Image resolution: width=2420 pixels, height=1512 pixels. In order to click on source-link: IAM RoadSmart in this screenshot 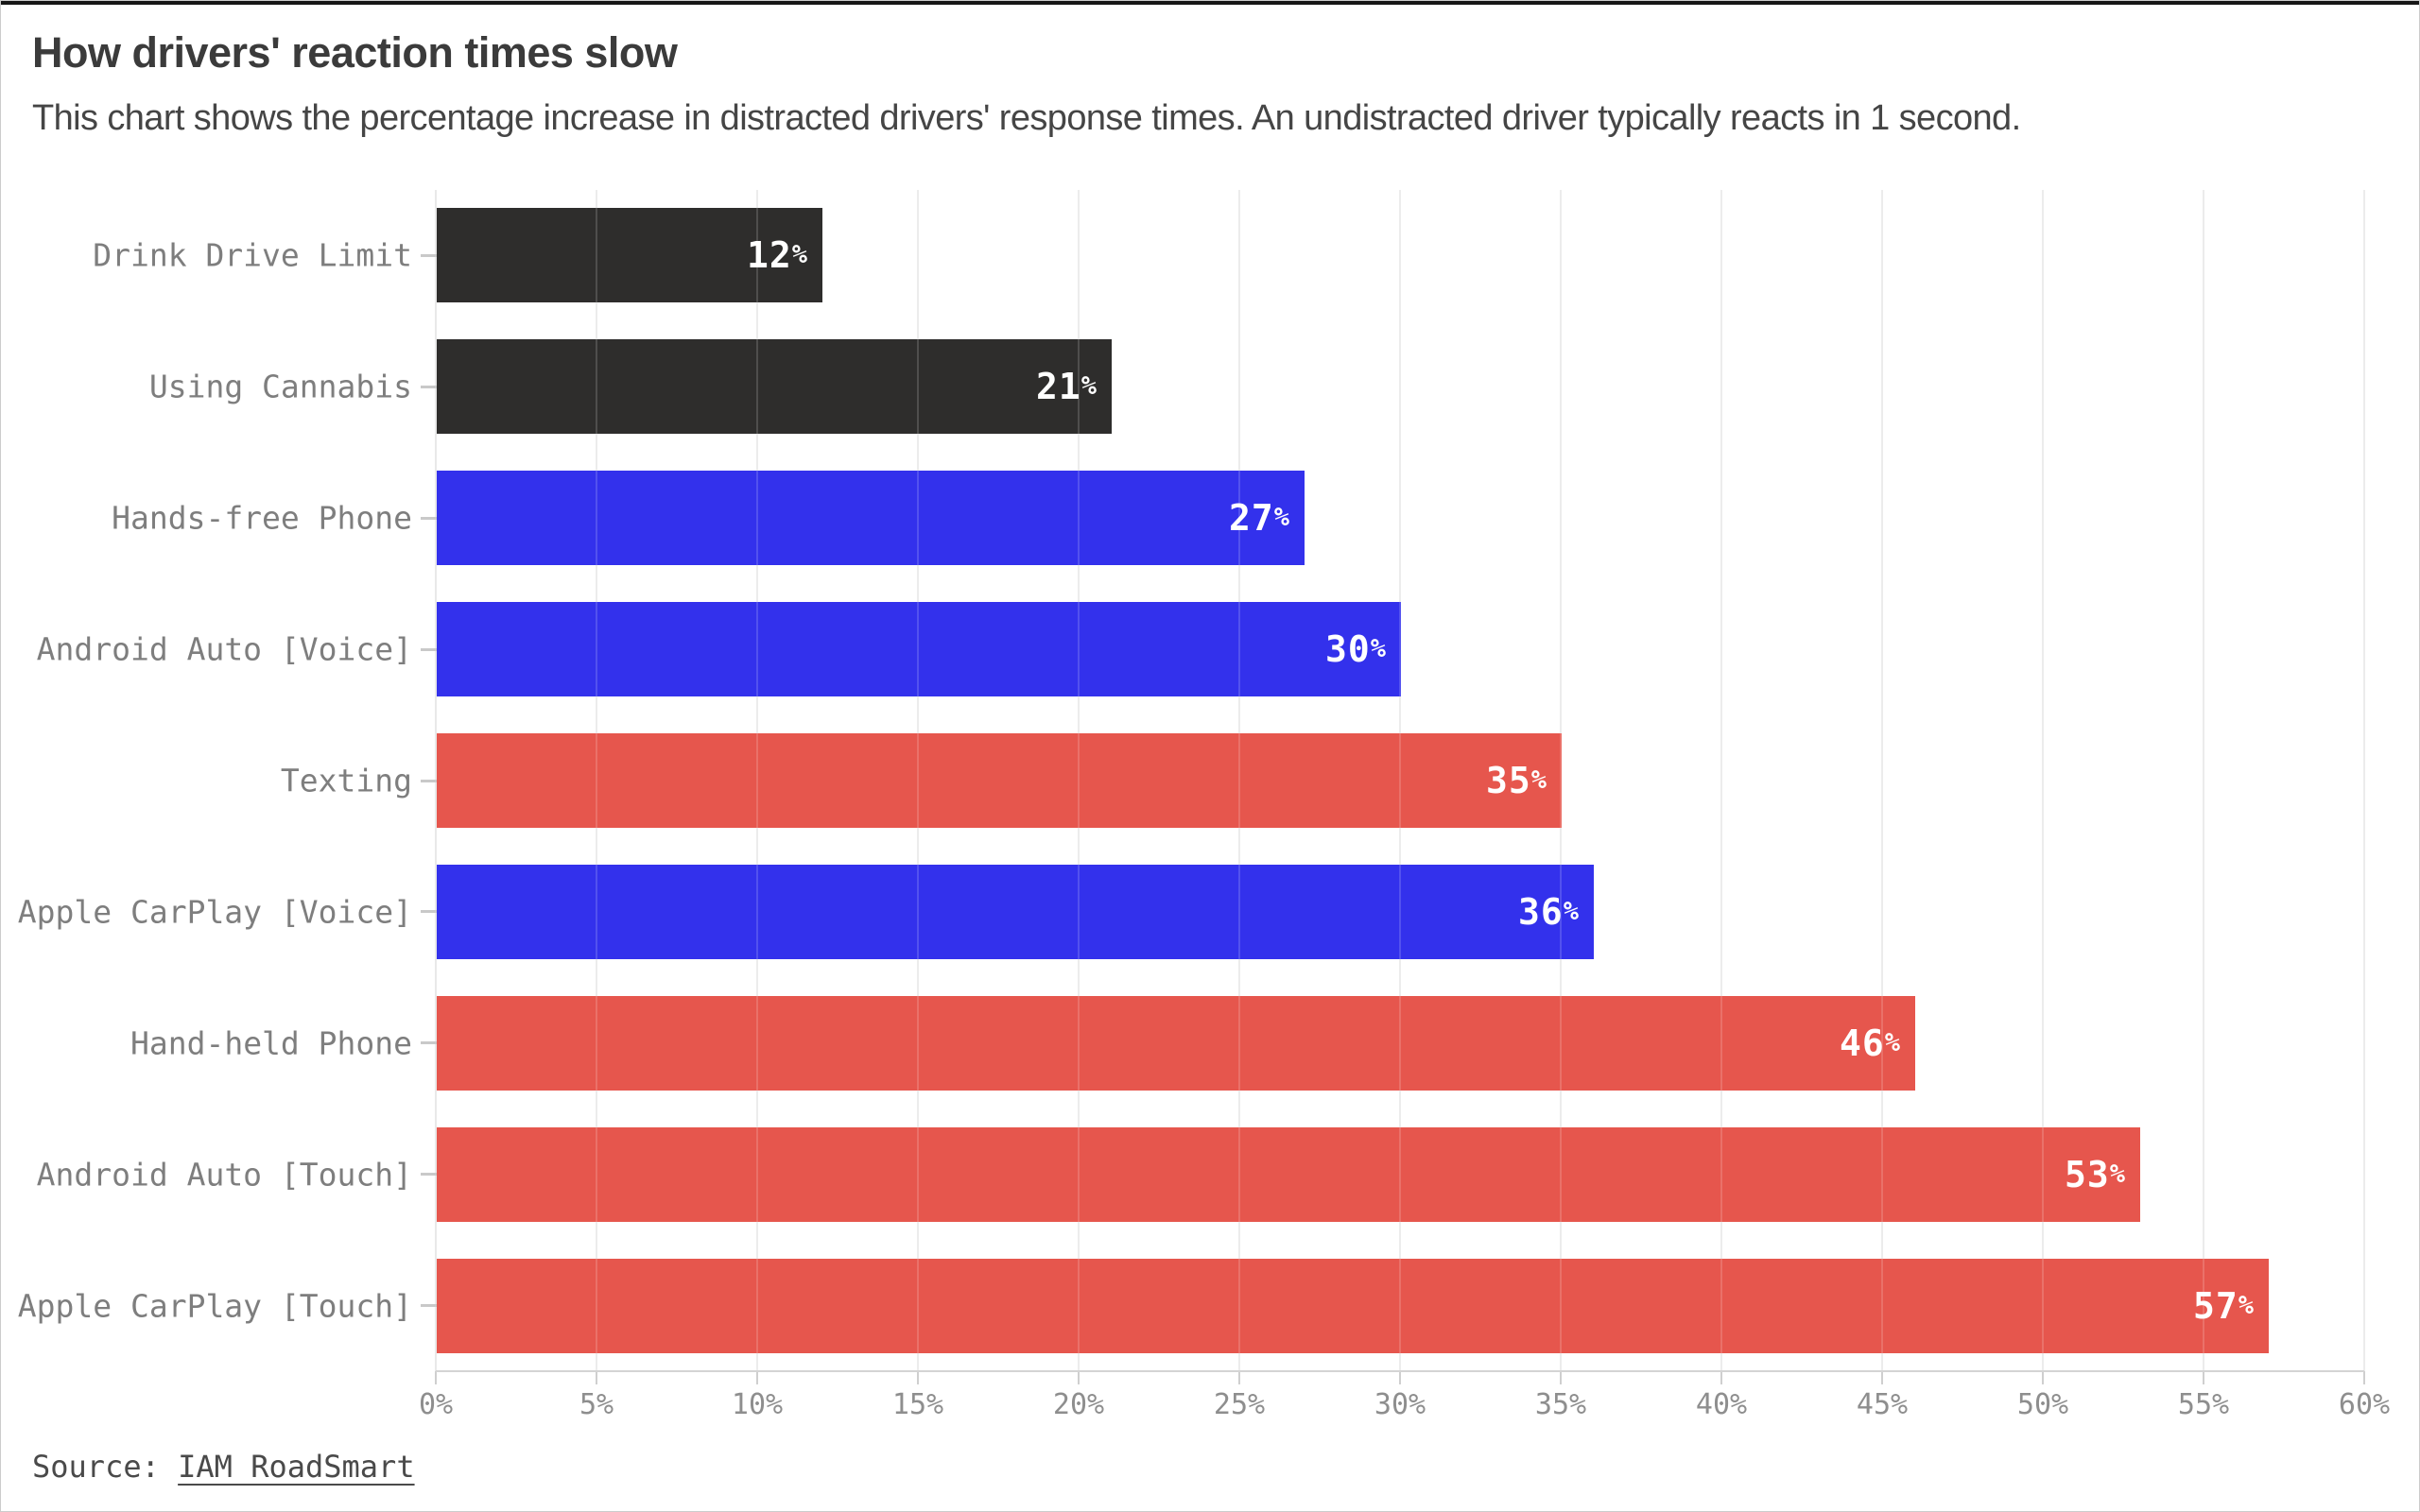, I will do `click(296, 1467)`.